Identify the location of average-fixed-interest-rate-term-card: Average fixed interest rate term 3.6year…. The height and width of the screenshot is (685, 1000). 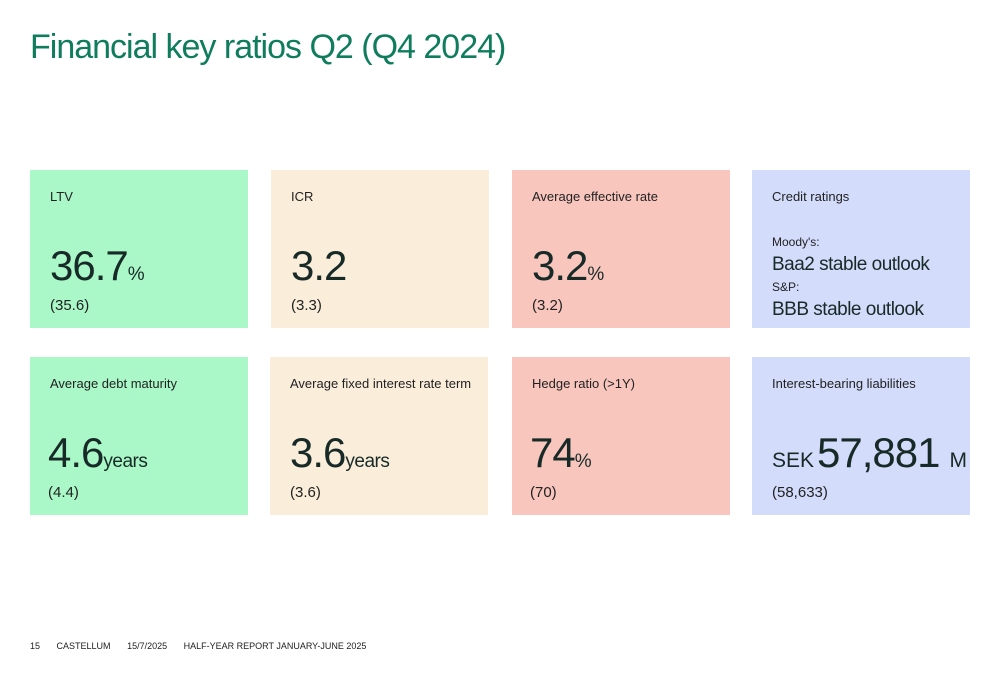
(379, 436).